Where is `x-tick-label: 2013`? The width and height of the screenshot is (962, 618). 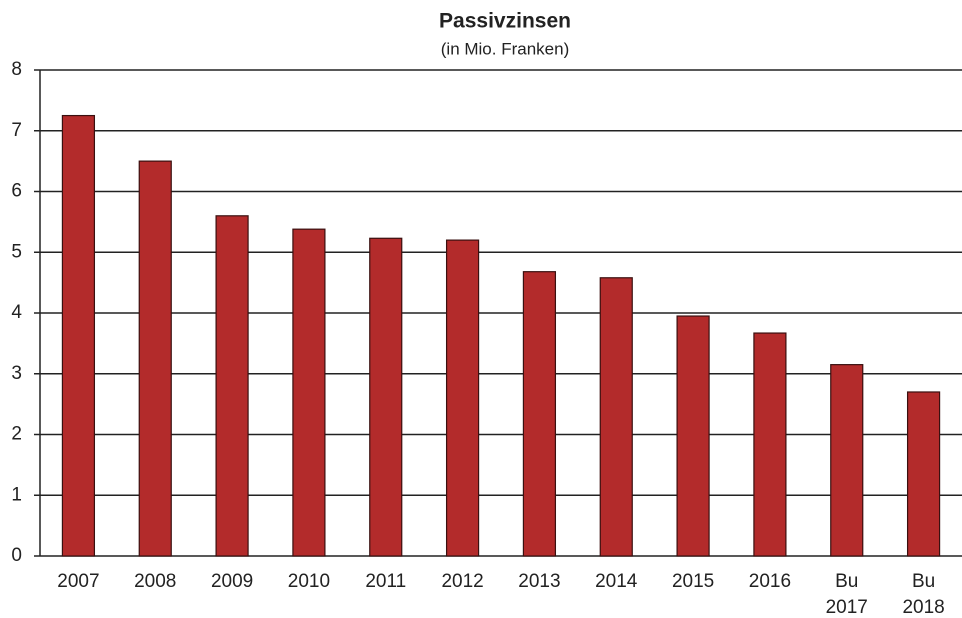
x-tick-label: 2013 is located at coordinates (539, 581).